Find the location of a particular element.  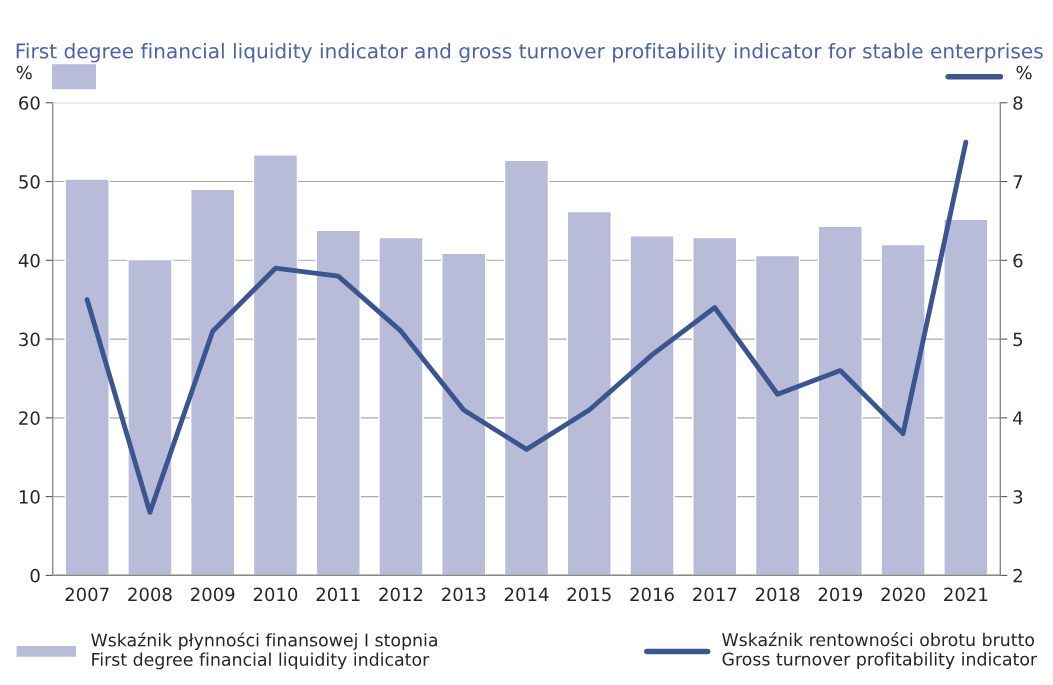

x-tick-label: 2012 is located at coordinates (401, 594).